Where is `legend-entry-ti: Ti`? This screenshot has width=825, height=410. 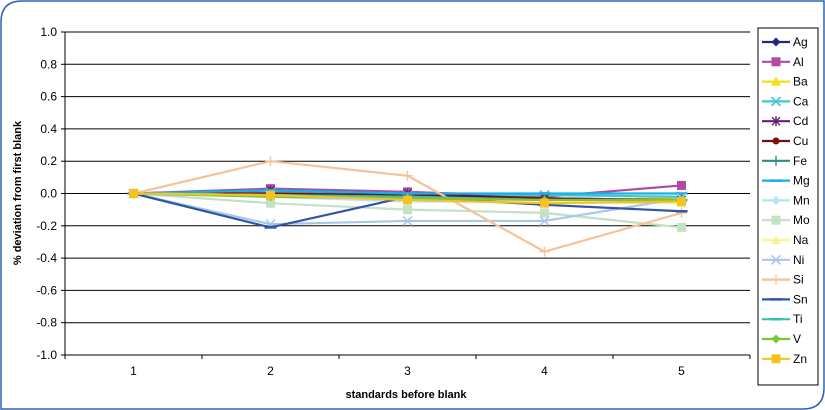 legend-entry-ti: Ti is located at coordinates (782, 319).